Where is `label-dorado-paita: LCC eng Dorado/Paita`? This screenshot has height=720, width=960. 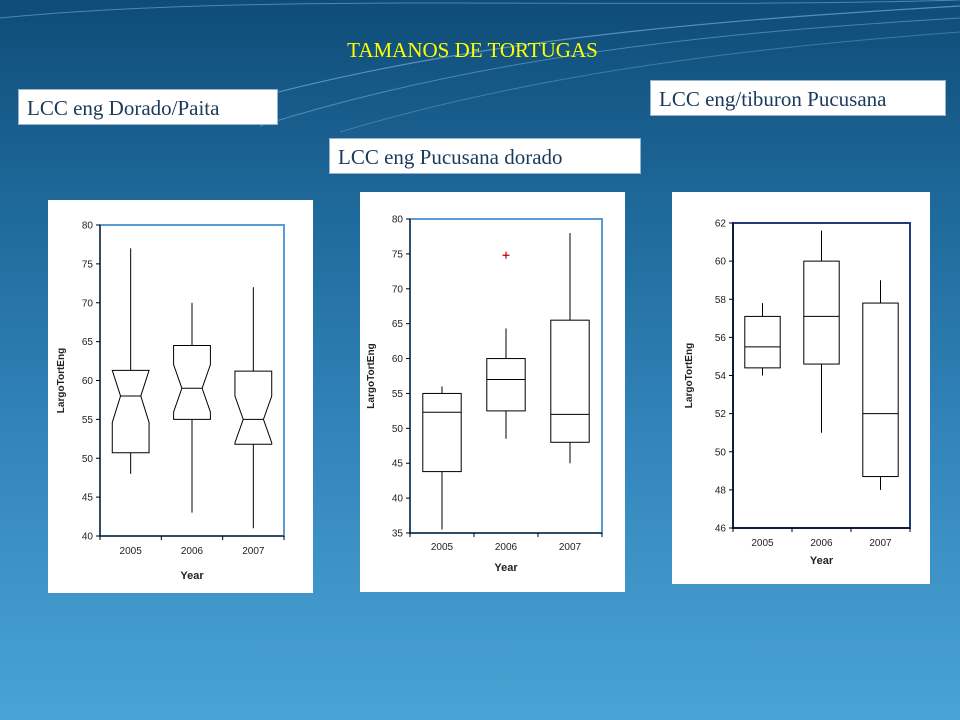 label-dorado-paita: LCC eng Dorado/Paita is located at coordinates (148, 107).